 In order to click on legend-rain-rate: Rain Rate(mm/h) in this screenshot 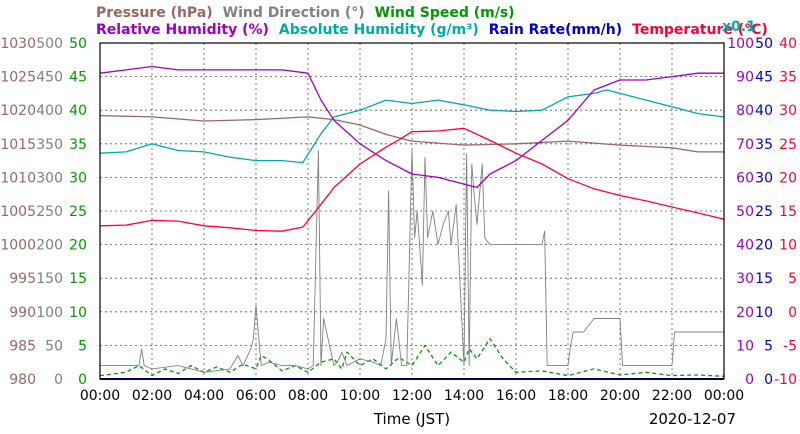, I will do `click(555, 30)`.